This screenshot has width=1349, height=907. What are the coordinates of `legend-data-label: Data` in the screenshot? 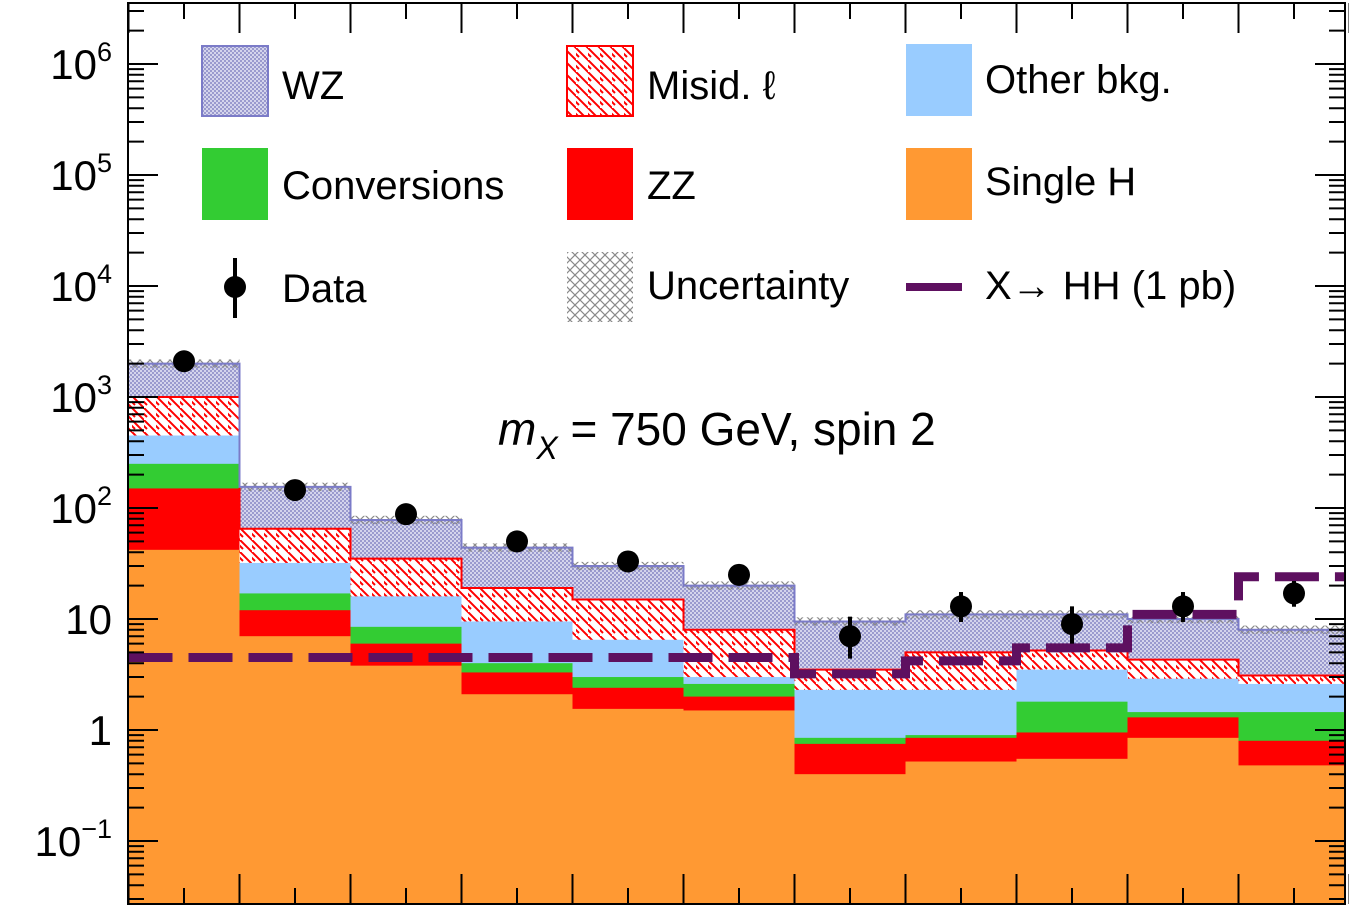 It's located at (324, 289).